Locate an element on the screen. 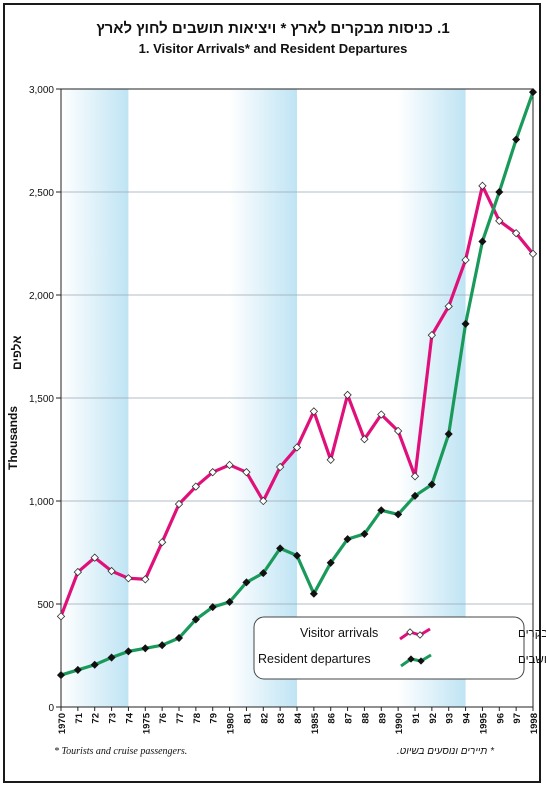  x-tick-label-12: 82 is located at coordinates (264, 718).